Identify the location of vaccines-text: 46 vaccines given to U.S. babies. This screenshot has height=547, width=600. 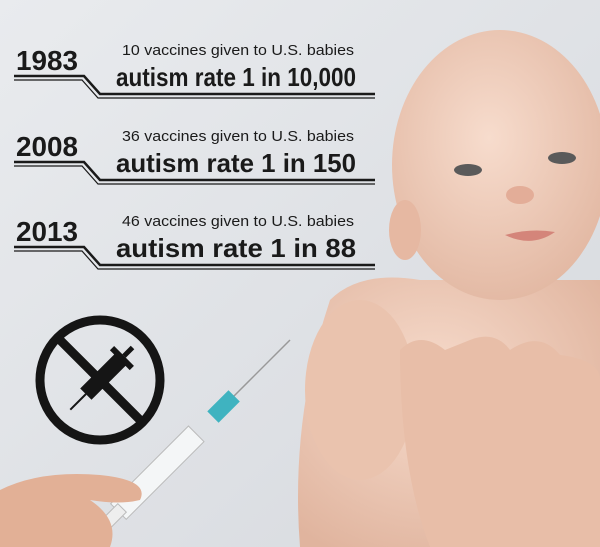
(238, 221).